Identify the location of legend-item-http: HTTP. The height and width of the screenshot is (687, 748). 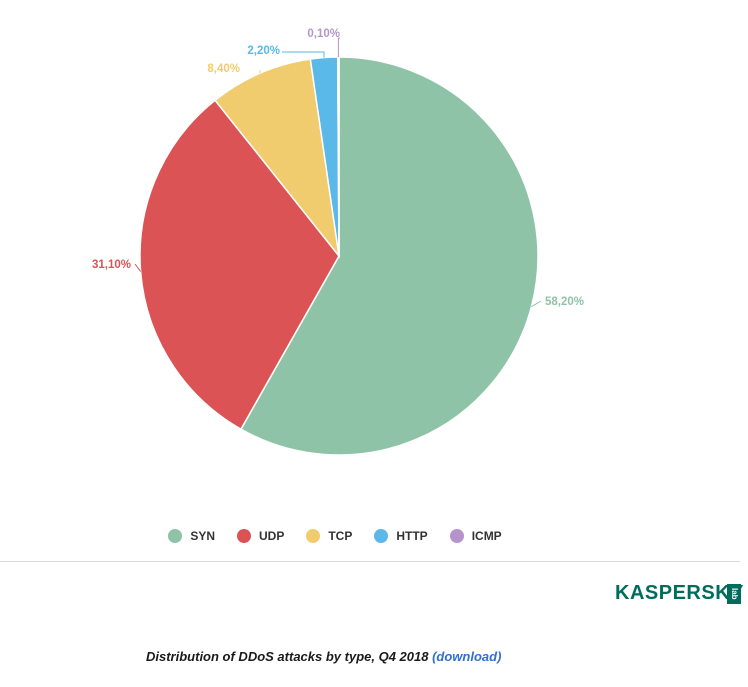
(401, 536).